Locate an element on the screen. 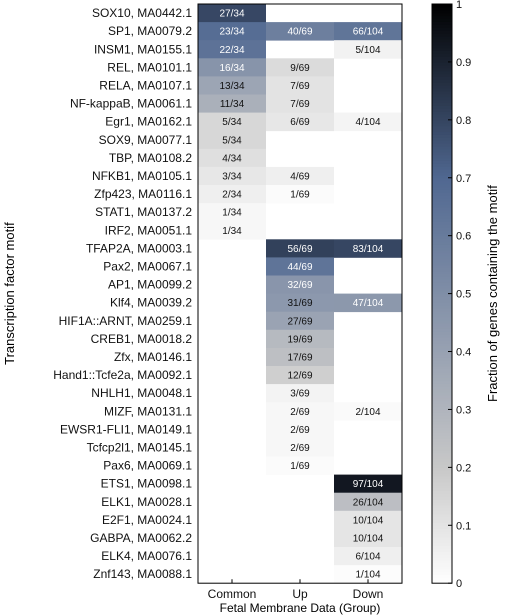  cell-value-label: 1/34 is located at coordinates (232, 213).